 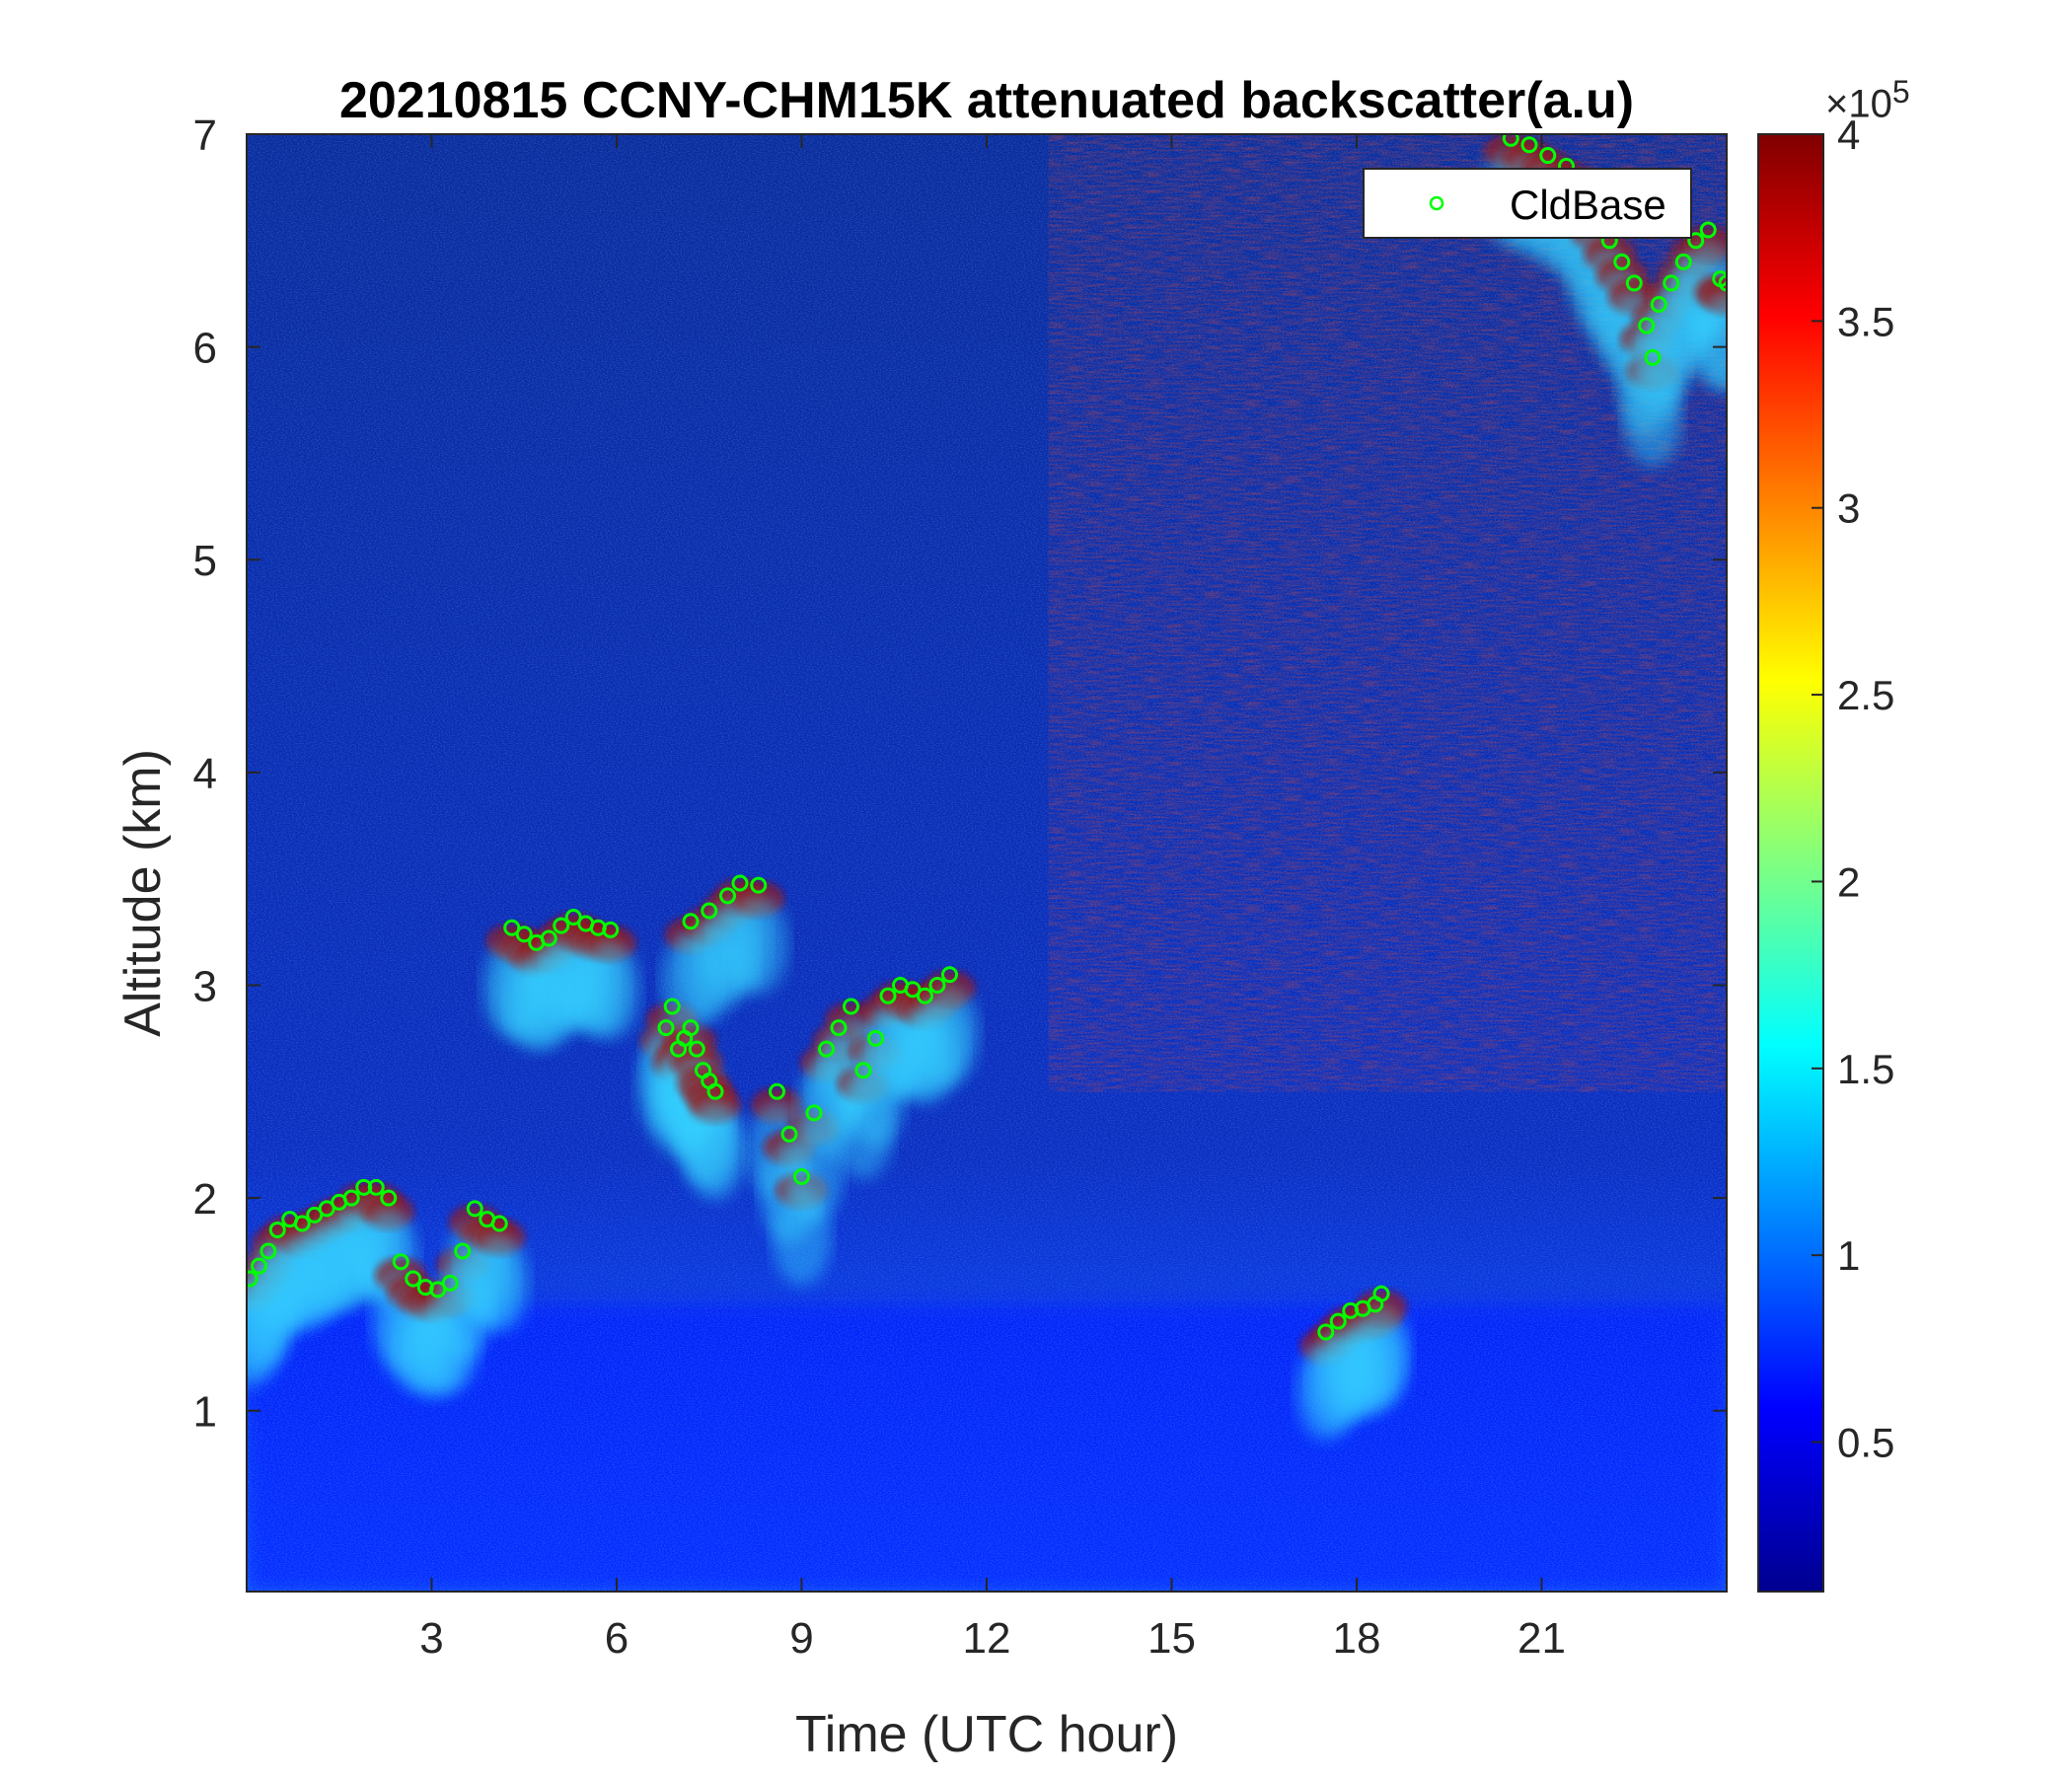 What do you see at coordinates (987, 1639) in the screenshot?
I see `x-tick-label: 12` at bounding box center [987, 1639].